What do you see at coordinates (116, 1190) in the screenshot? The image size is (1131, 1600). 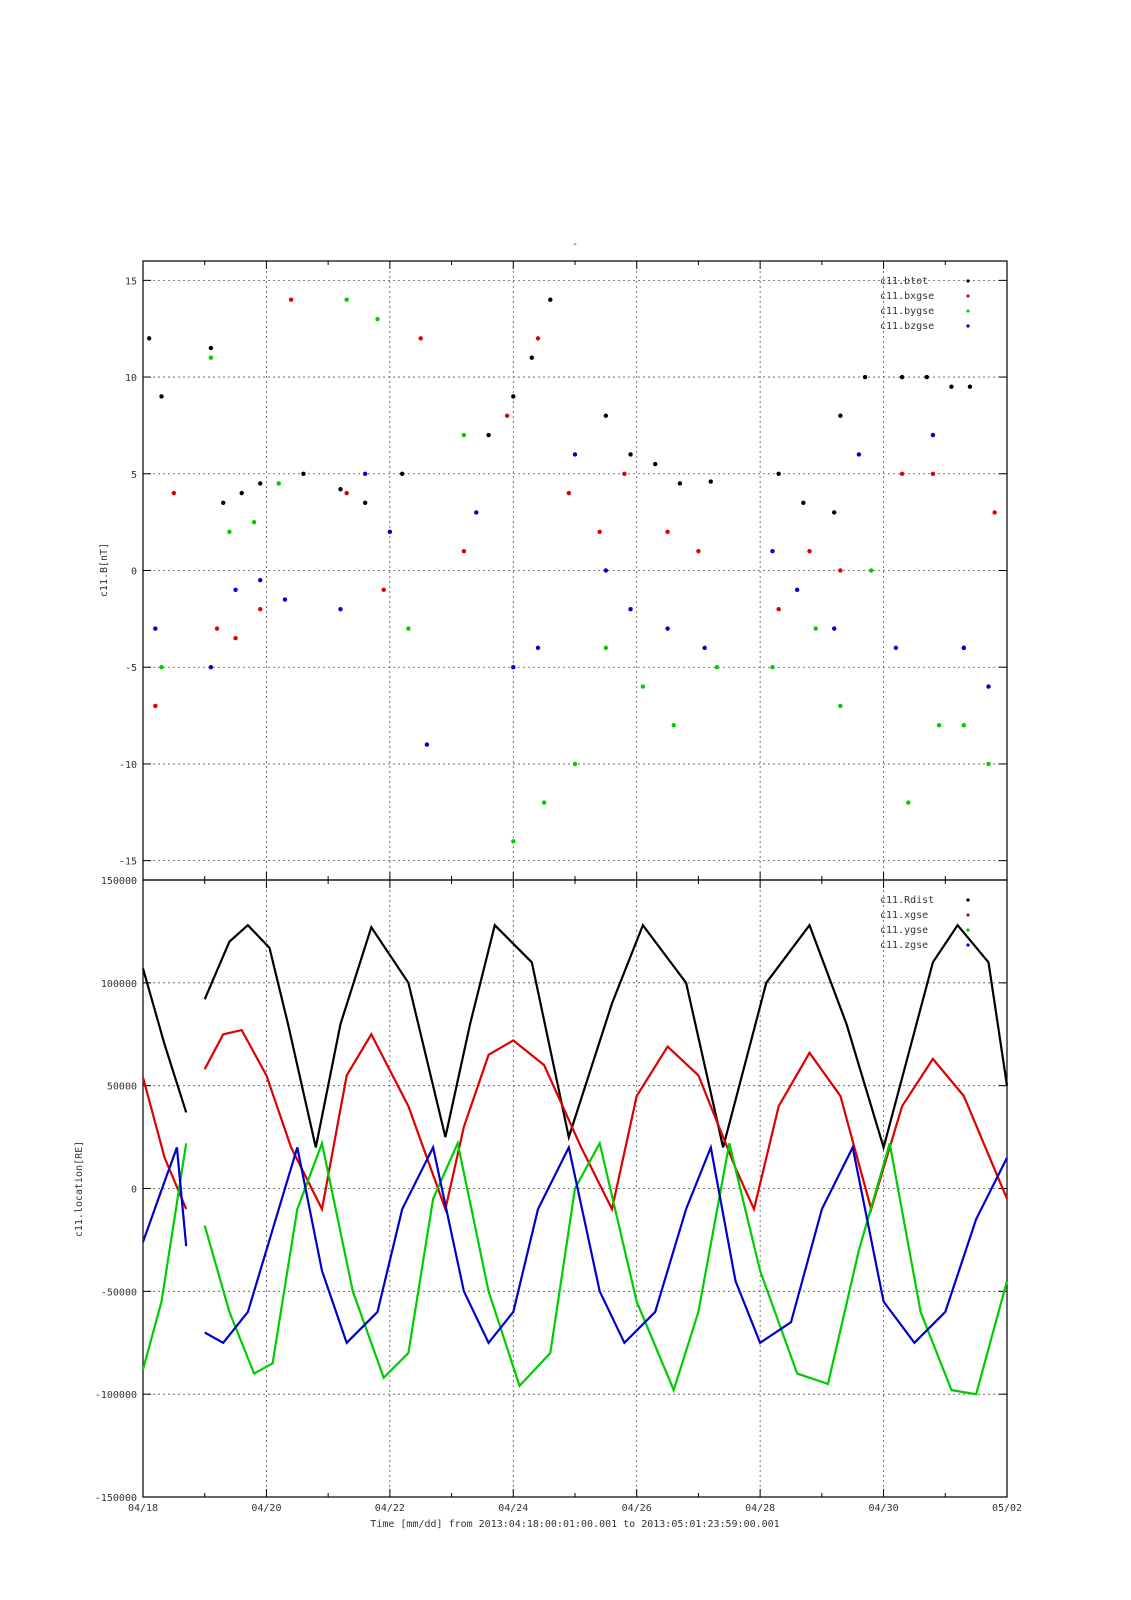 I see `panel-2-yticks: -150000 -100000 -50000 0 50000 100000 150000` at bounding box center [116, 1190].